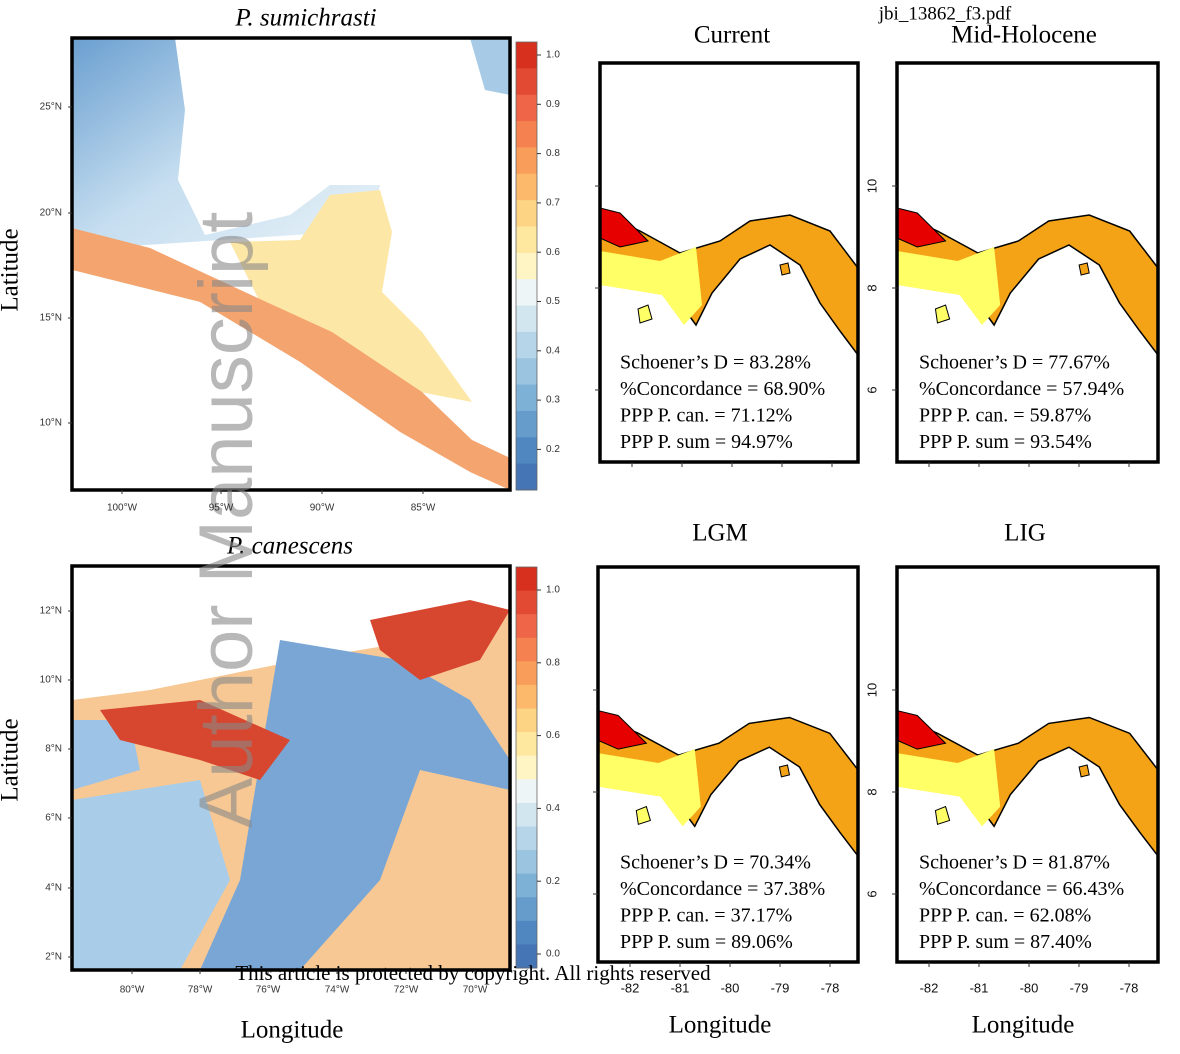 This screenshot has width=1180, height=1054. Describe the element at coordinates (553, 104) in the screenshot. I see `colorbar-tick-label: 0.9` at that location.